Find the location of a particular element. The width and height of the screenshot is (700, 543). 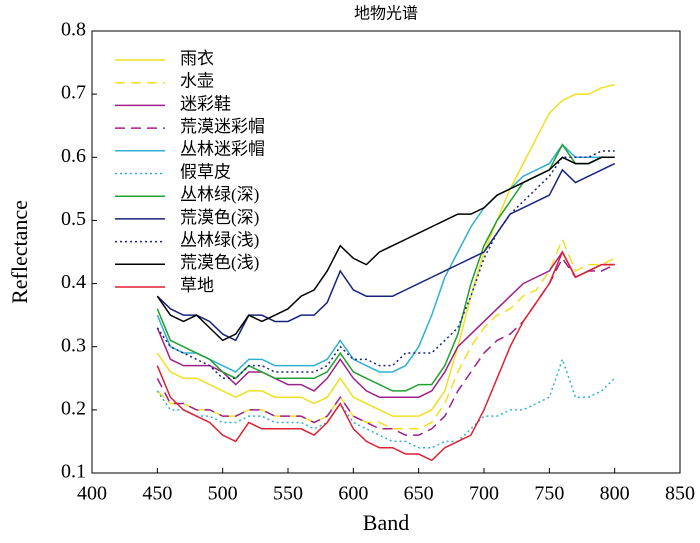

legend-label: 荒漠迷彩帽 is located at coordinates (222, 126).